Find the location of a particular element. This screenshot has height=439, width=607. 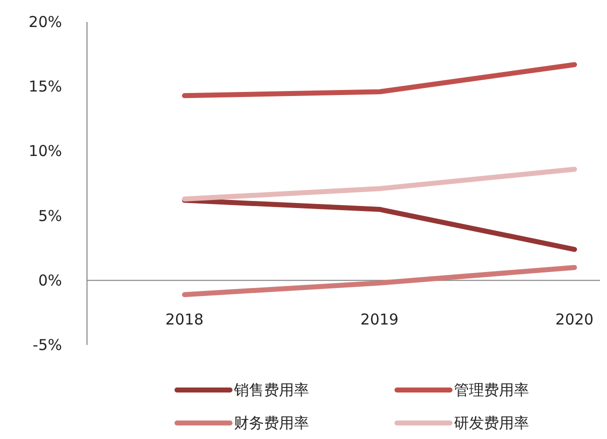

x-tick-label: 2018 is located at coordinates (184, 319).